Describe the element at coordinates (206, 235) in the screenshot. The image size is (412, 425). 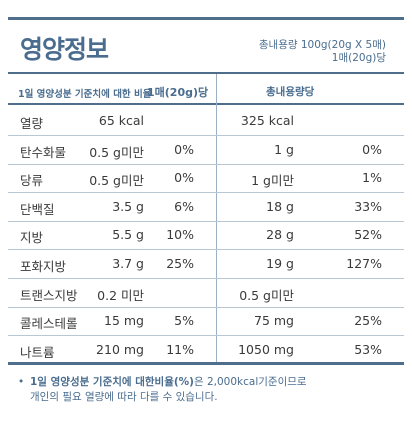
I see `nutrient-row: 지방 5.5 g 10% 28 g 52%` at that location.